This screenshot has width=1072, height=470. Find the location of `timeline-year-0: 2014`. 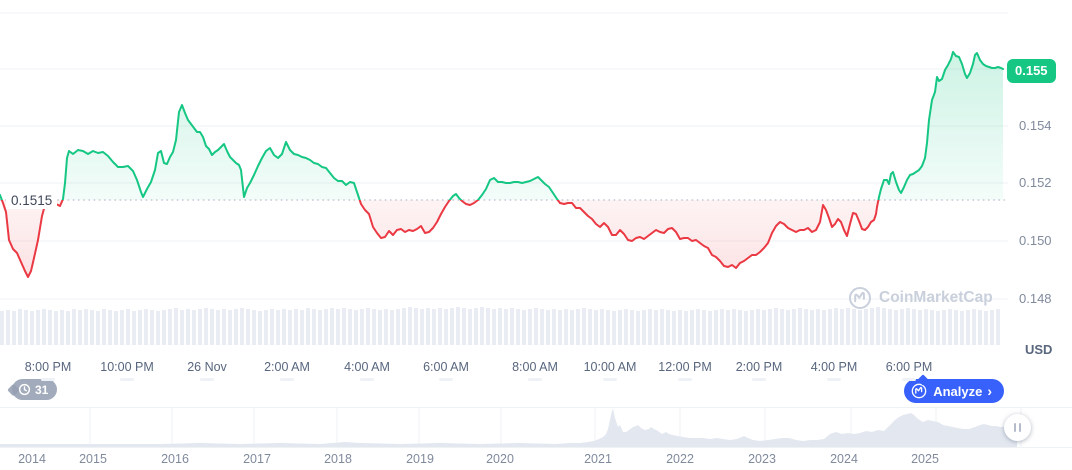

timeline-year-0: 2014 is located at coordinates (32, 459).